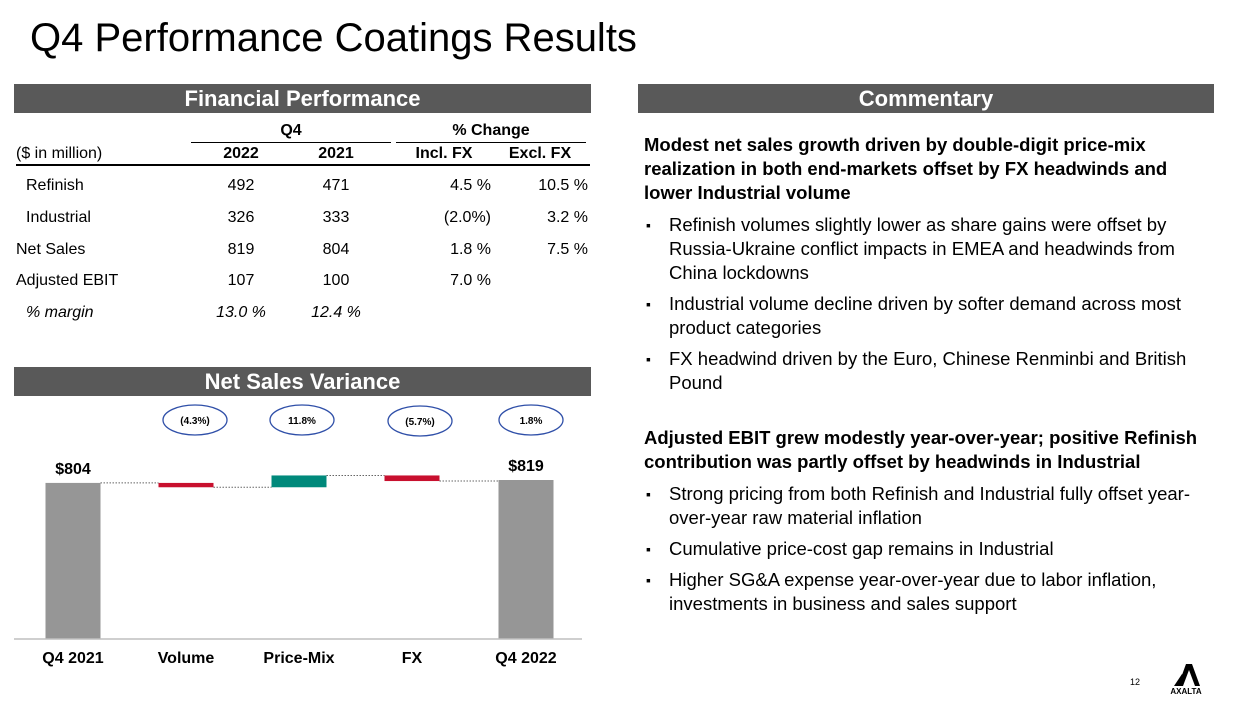  Describe the element at coordinates (58, 217) in the screenshot. I see `row-label: Industrial` at that location.